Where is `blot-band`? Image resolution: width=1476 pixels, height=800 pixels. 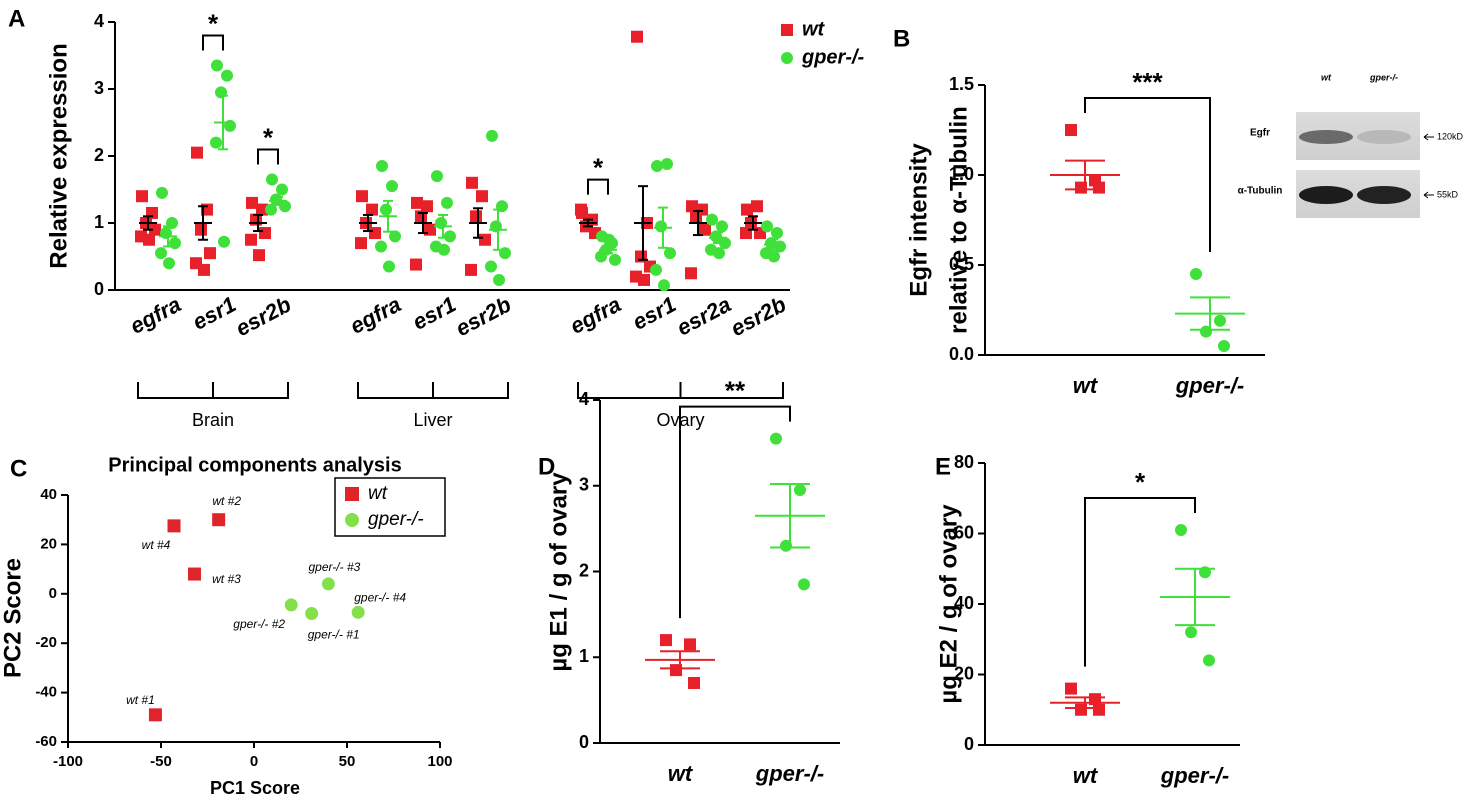 blot-band is located at coordinates (1326, 137).